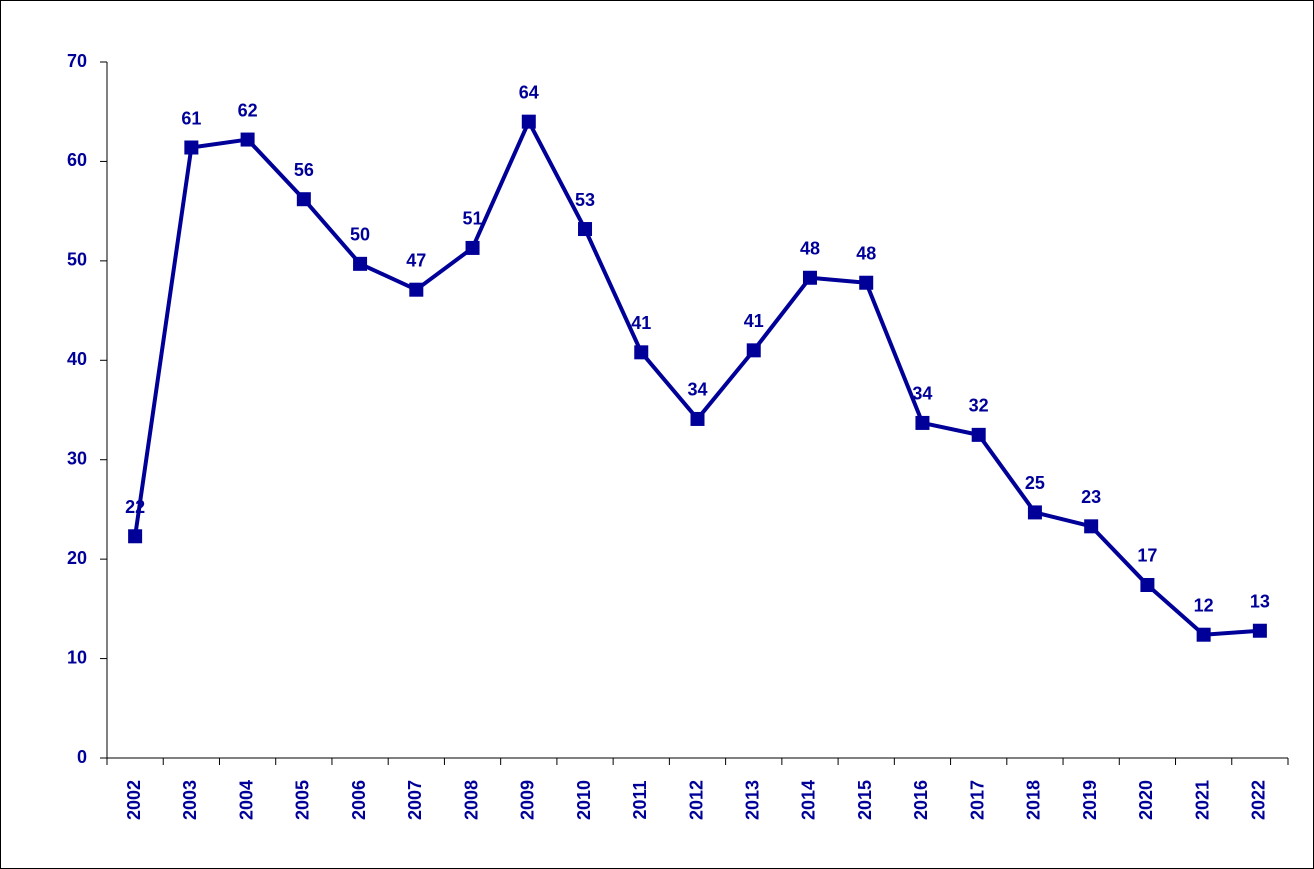  What do you see at coordinates (584, 800) in the screenshot?
I see `x-tick-label: 2010` at bounding box center [584, 800].